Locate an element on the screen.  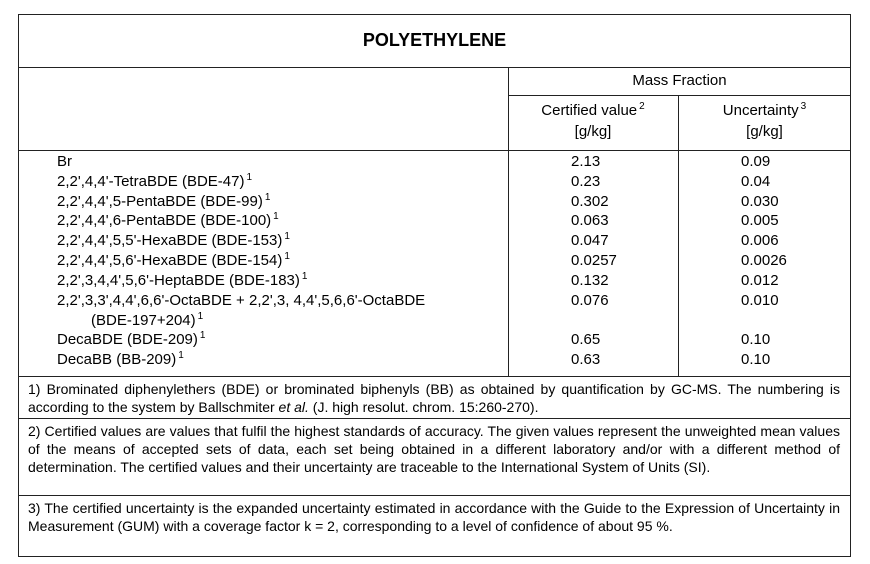
footnote-text: (J. high resolut. chrom. 15:260-270). is located at coordinates (423, 407).